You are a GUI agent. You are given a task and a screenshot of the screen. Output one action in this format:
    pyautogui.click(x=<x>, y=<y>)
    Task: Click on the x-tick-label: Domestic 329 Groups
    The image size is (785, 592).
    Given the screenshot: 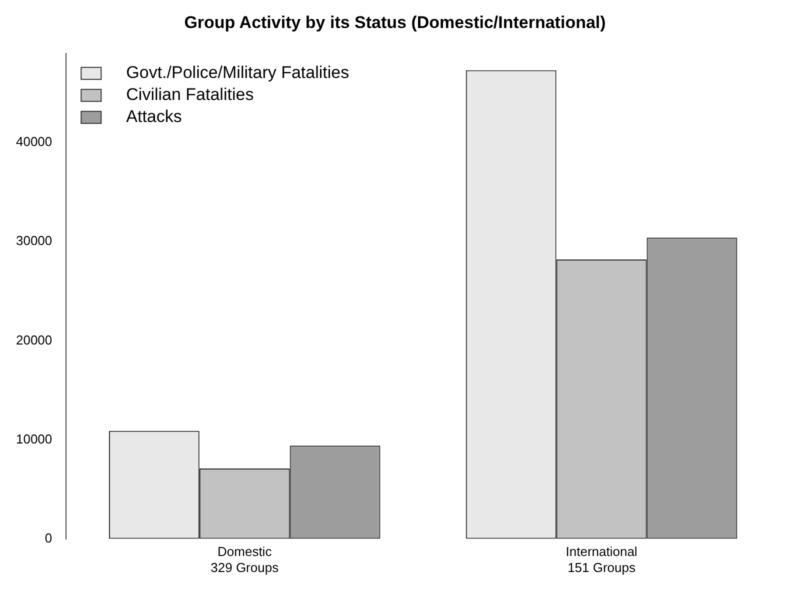 What is the action you would take?
    pyautogui.click(x=245, y=559)
    